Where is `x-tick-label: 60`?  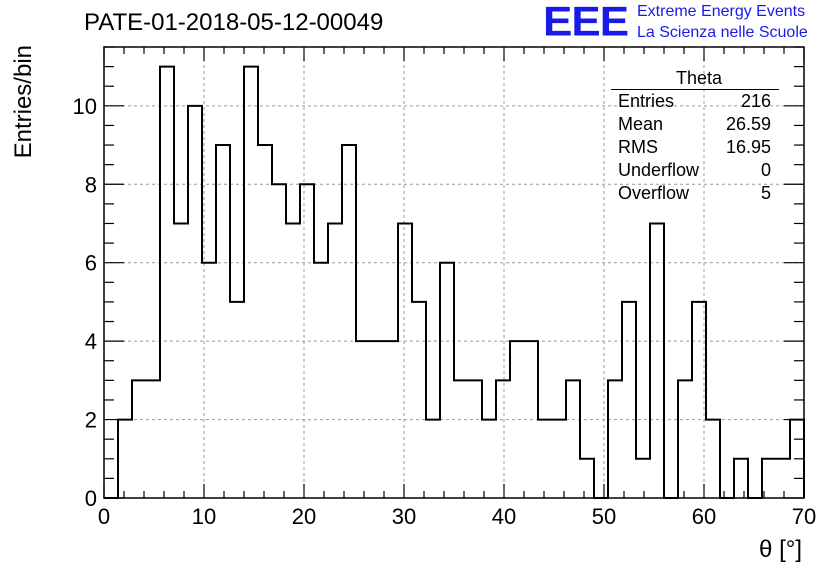
x-tick-label: 60 is located at coordinates (704, 516).